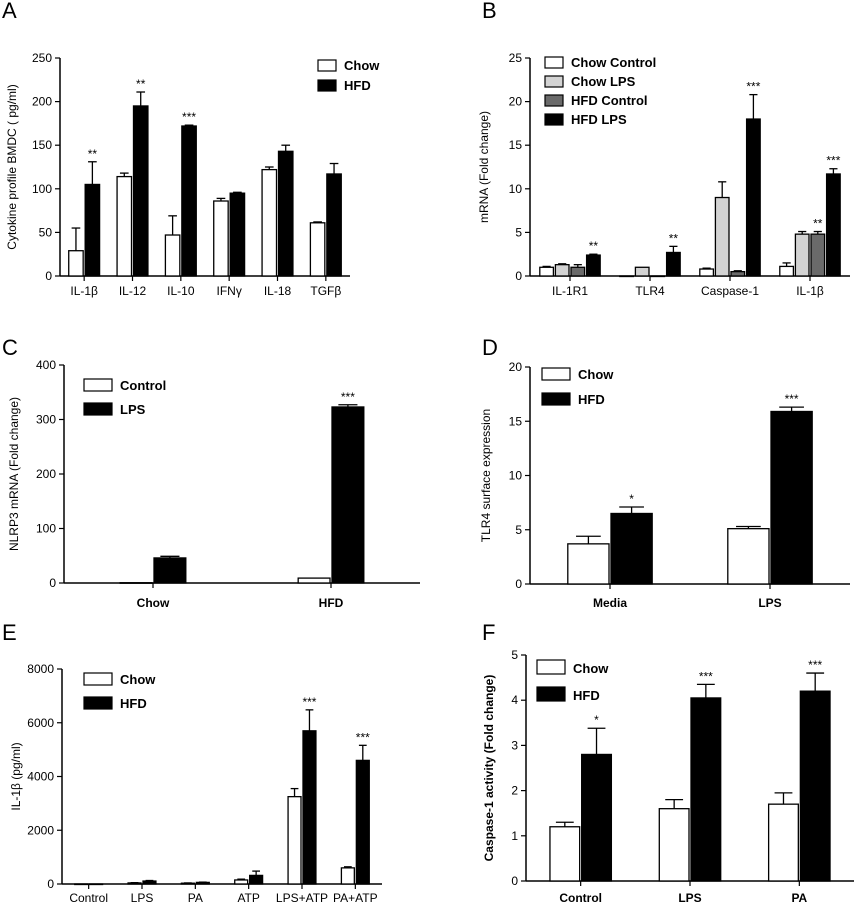 The image size is (867, 906). I want to click on panel-d-significance-label: *, so click(631, 499).